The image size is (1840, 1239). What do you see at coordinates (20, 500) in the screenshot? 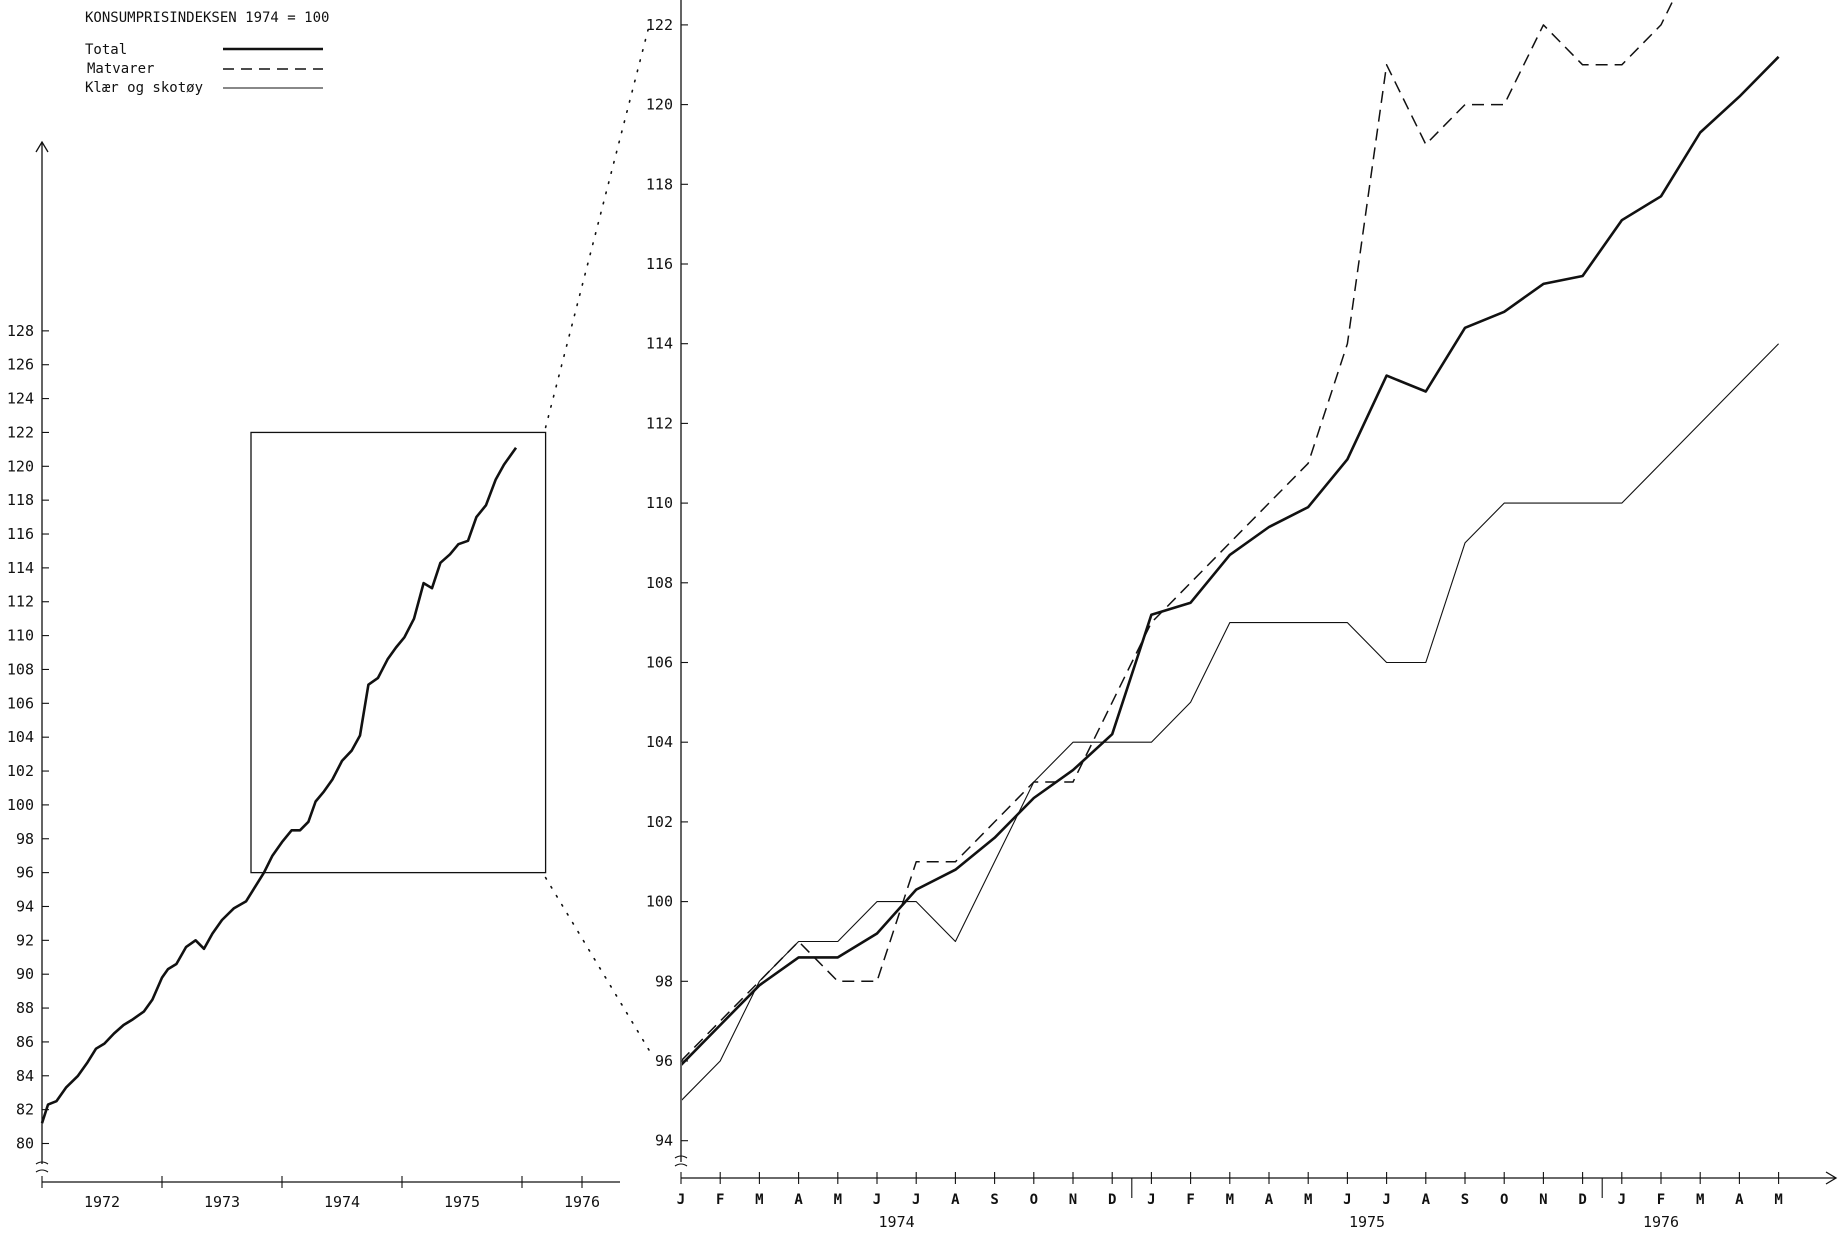
I see `left-y-tick-label: 118` at bounding box center [20, 500].